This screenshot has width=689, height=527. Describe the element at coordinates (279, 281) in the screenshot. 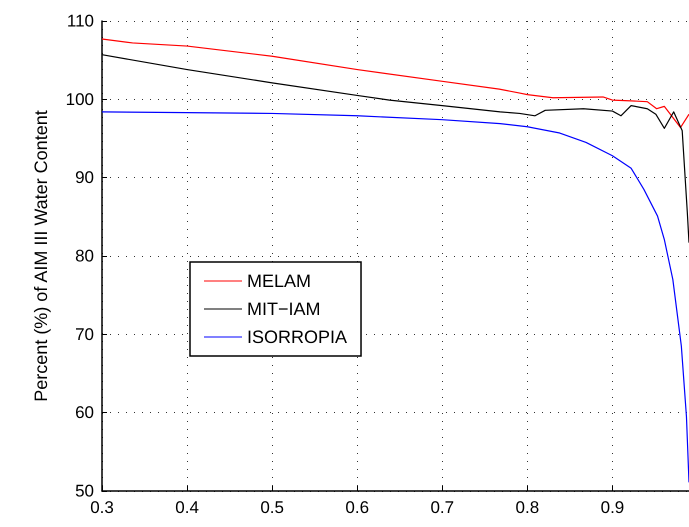

I see `legend-label: MELAM` at that location.